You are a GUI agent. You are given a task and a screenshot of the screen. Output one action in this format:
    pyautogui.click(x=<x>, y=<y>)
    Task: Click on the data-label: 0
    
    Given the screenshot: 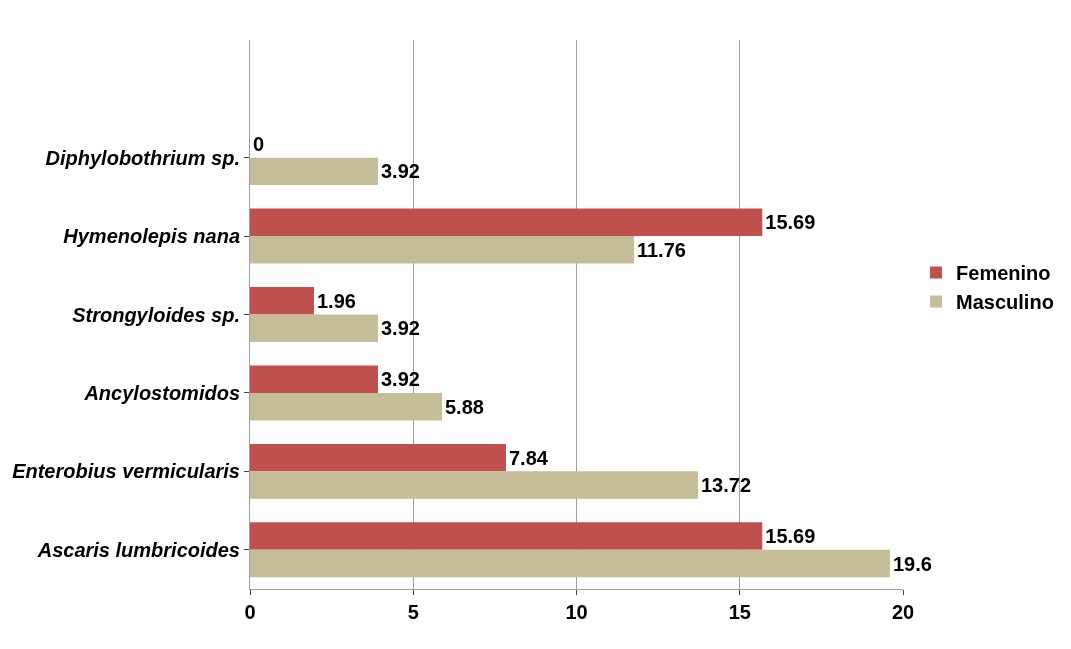 What is the action you would take?
    pyautogui.click(x=259, y=143)
    